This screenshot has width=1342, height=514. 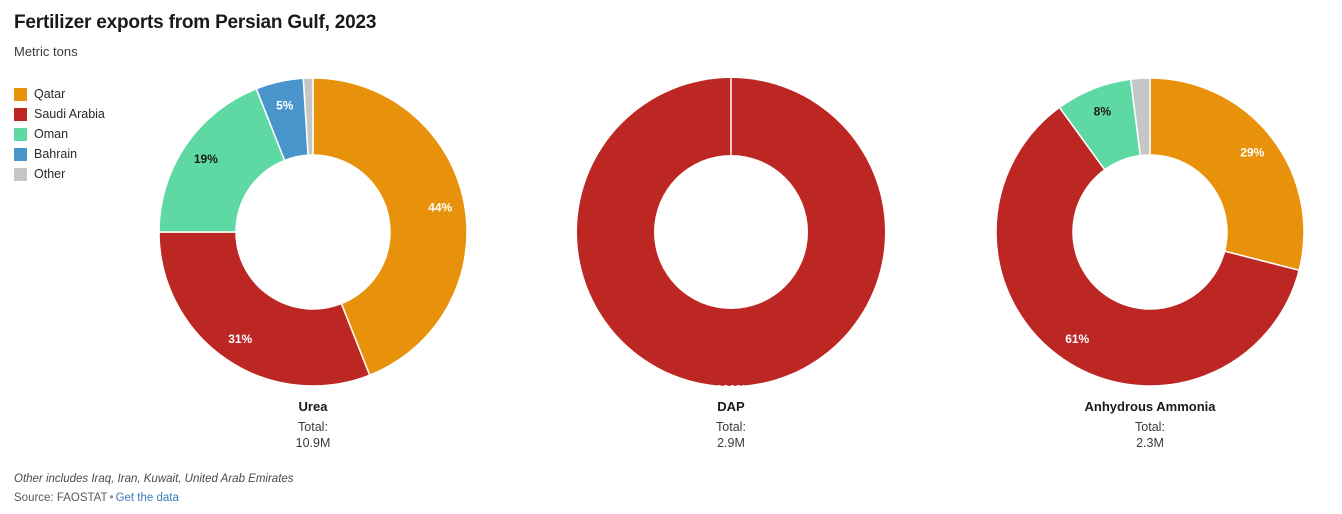 I want to click on legend-item: Saudi Arabia, so click(x=59, y=114).